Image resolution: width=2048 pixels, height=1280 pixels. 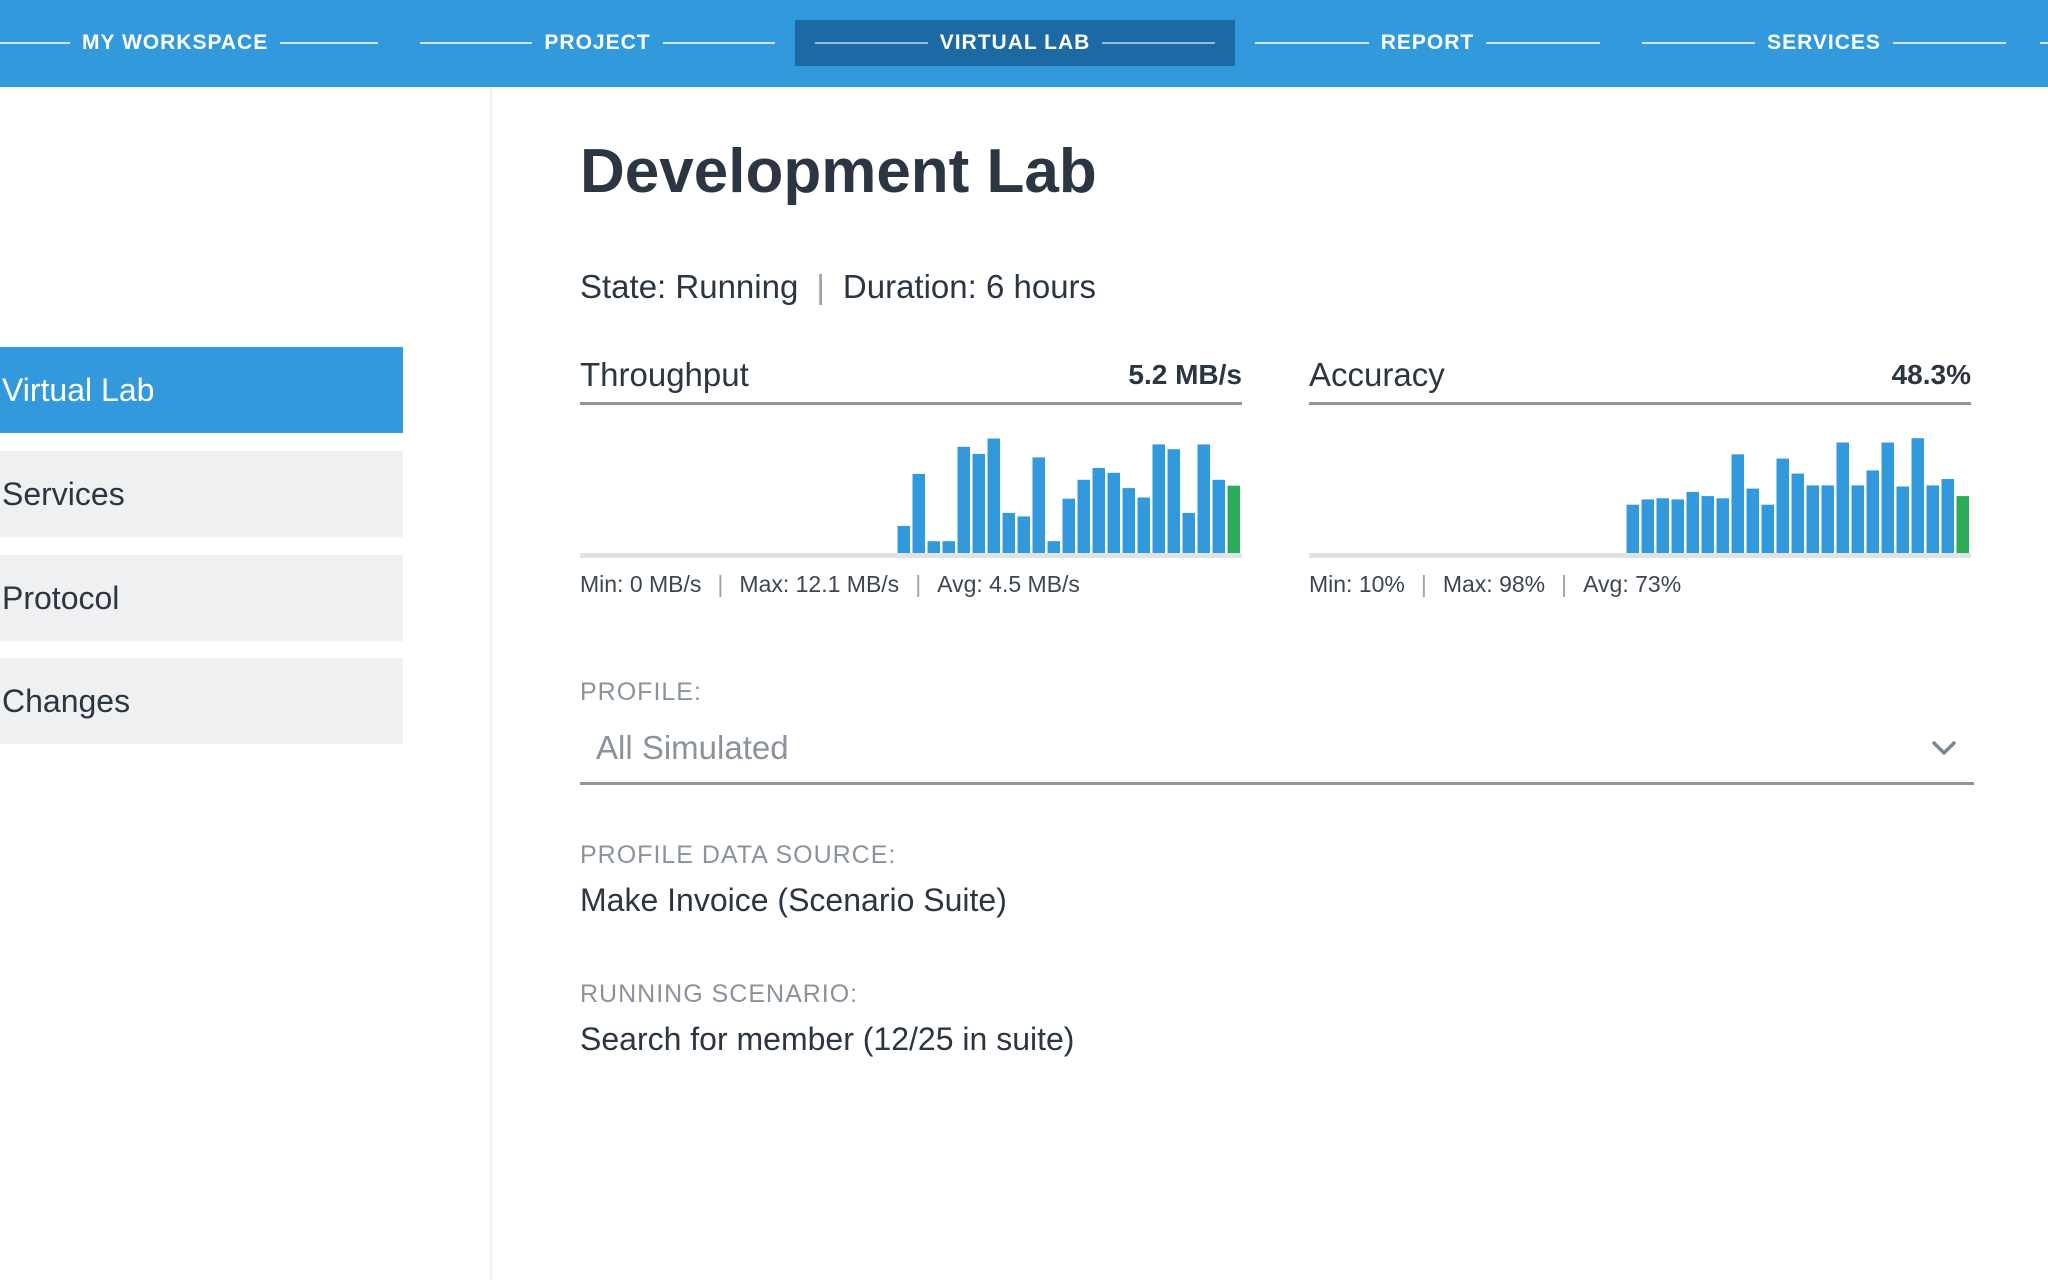 I want to click on stat-max: Max: 98%, so click(x=1494, y=584).